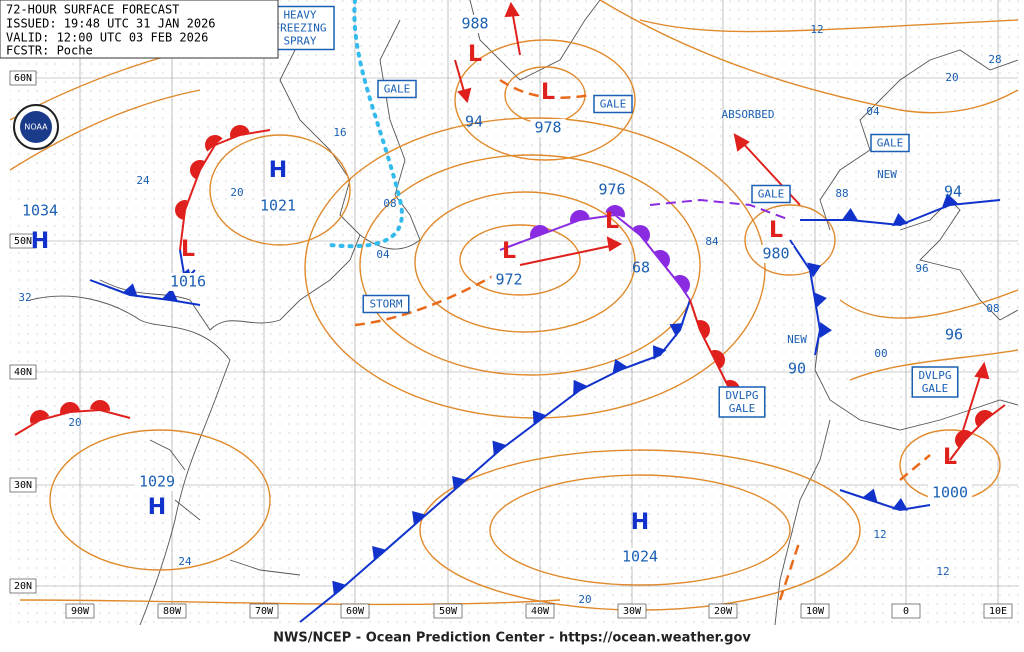 Image resolution: width=1024 pixels, height=652 pixels. I want to click on isobar-label: 90, so click(797, 369).